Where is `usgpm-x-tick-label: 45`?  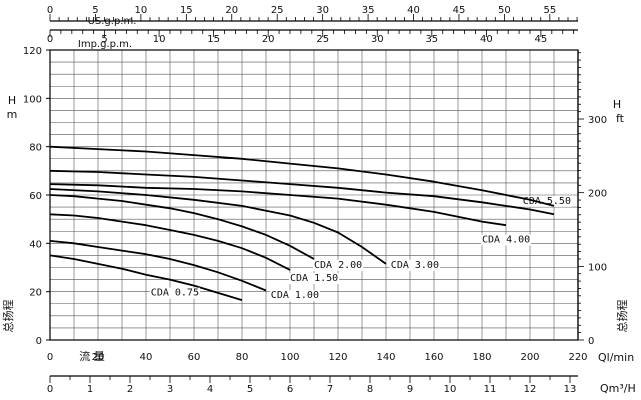
usgpm-x-tick-label: 45 is located at coordinates (459, 10).